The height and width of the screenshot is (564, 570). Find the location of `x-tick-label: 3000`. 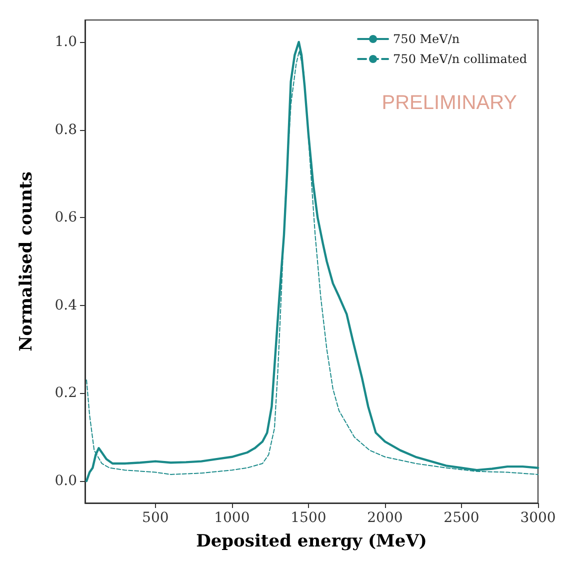

x-tick-label: 3000 is located at coordinates (538, 518).